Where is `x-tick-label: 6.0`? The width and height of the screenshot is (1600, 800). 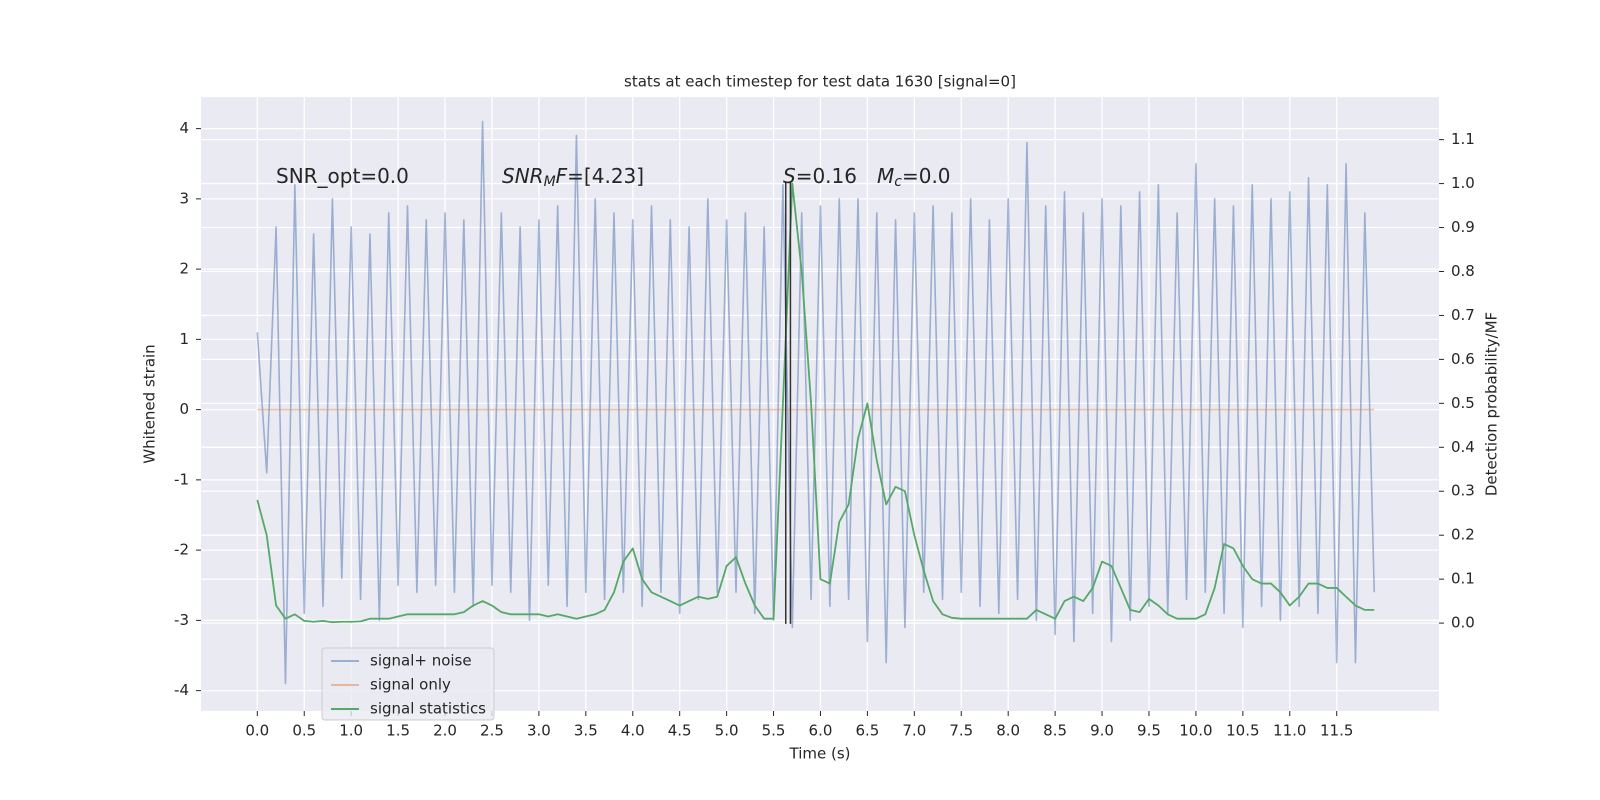
x-tick-label: 6.0 is located at coordinates (821, 731).